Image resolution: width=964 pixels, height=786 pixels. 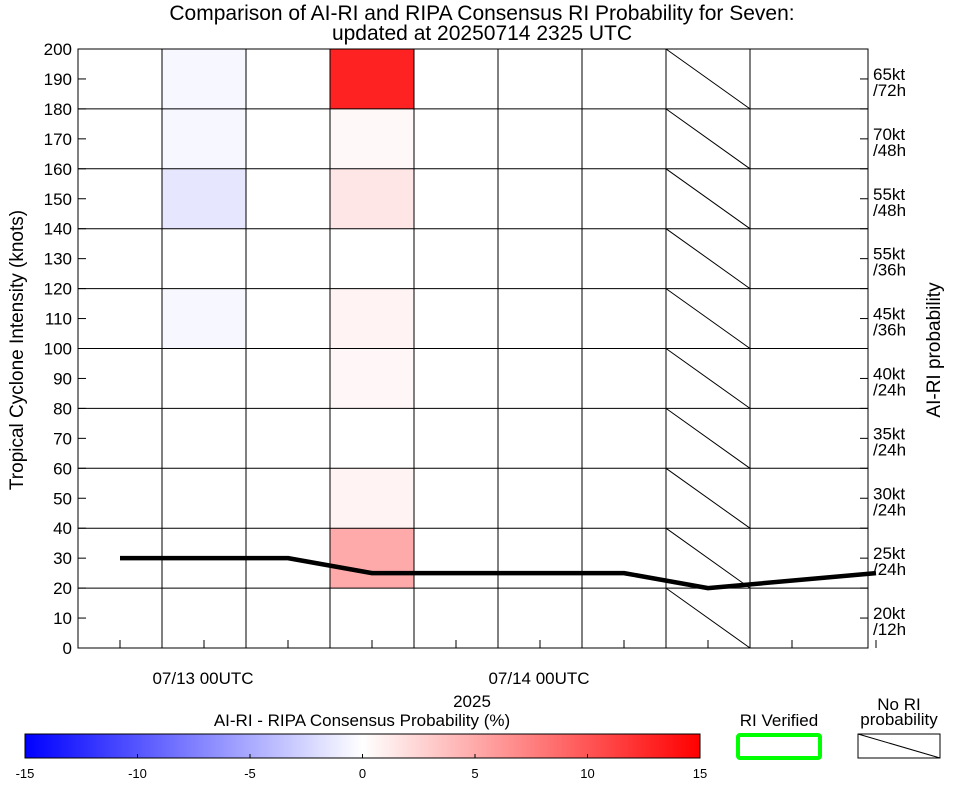 I want to click on x-axis-ticks: 07/13 00UTC 07/14 00UTC, so click(x=498, y=664).